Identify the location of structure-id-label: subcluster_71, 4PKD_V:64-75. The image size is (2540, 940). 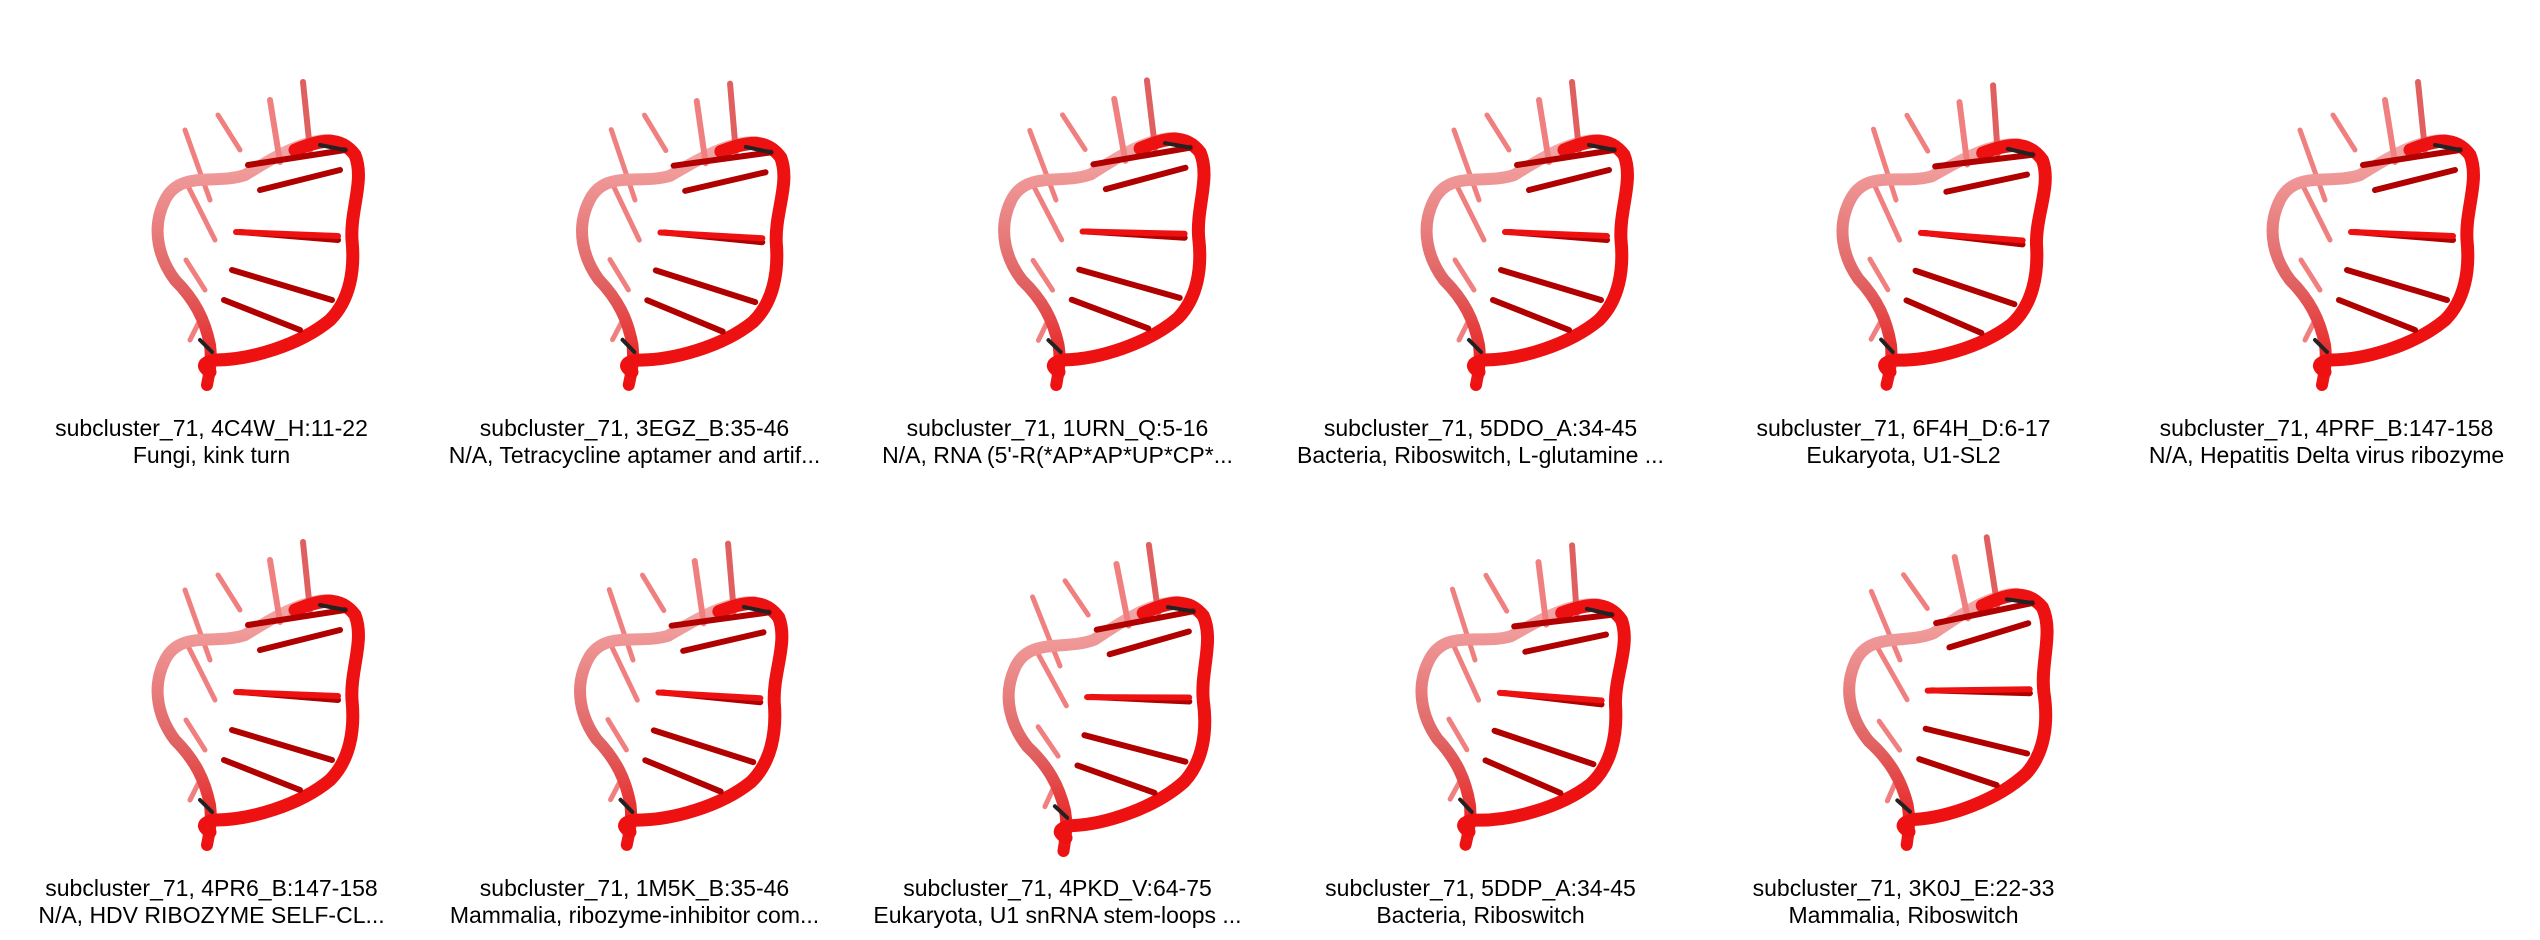
(1057, 888).